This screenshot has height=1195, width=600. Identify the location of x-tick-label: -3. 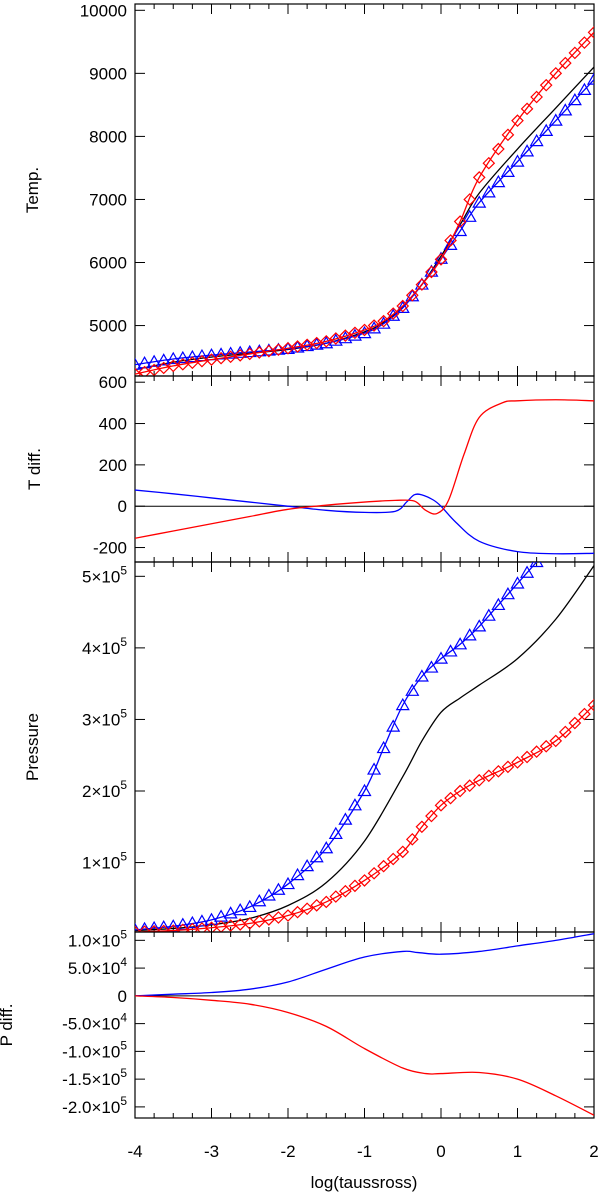
(211, 1151).